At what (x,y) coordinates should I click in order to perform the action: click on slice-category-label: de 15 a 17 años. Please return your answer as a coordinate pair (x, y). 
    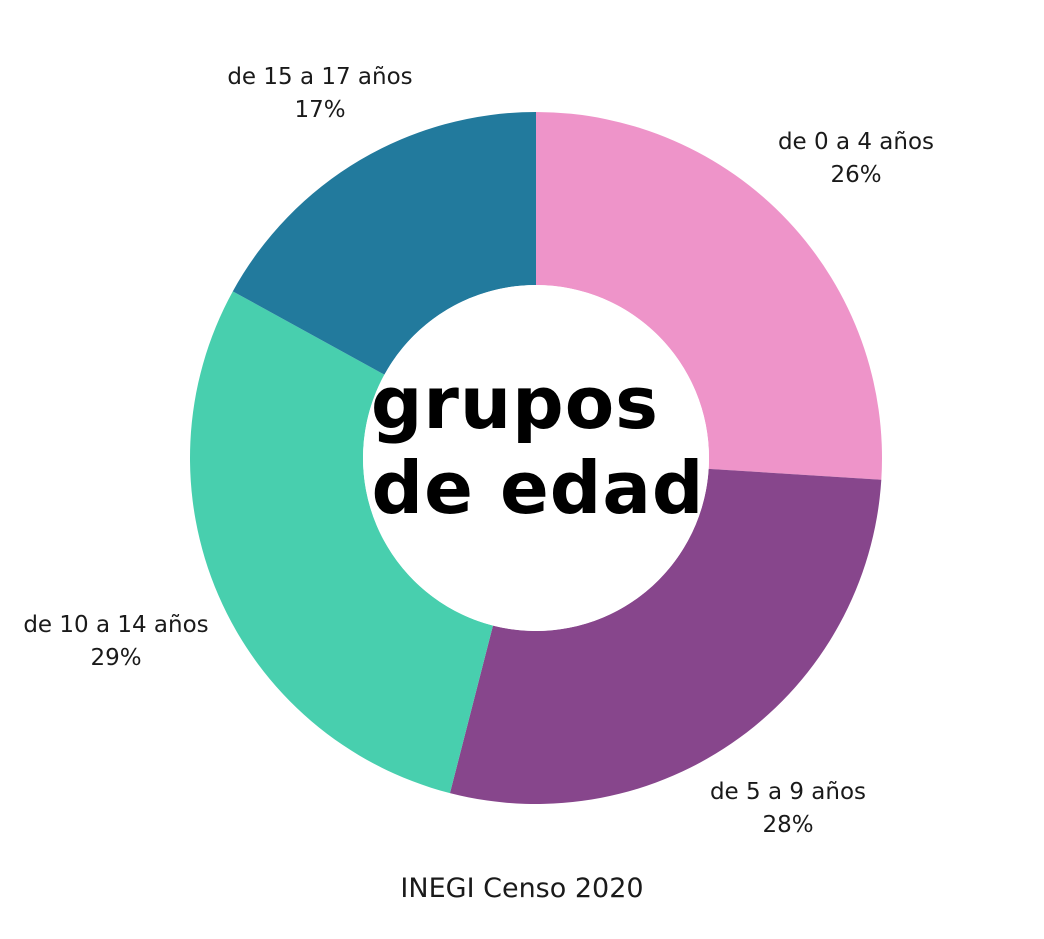
    Looking at the image, I should click on (319, 77).